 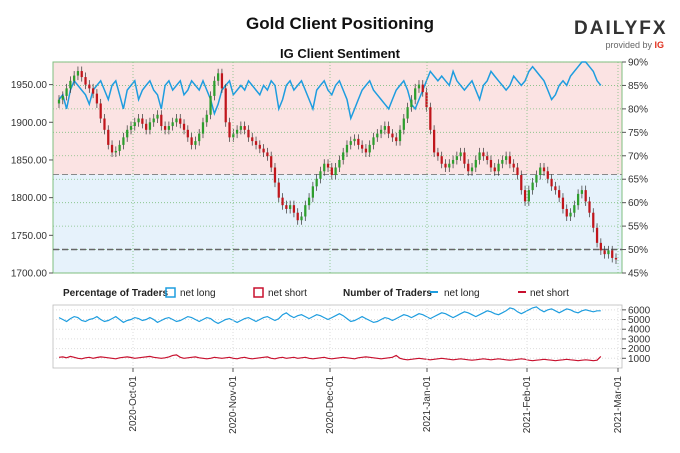 What do you see at coordinates (427, 404) in the screenshot?
I see `date-tick-label: 2021-Jan-01` at bounding box center [427, 404].